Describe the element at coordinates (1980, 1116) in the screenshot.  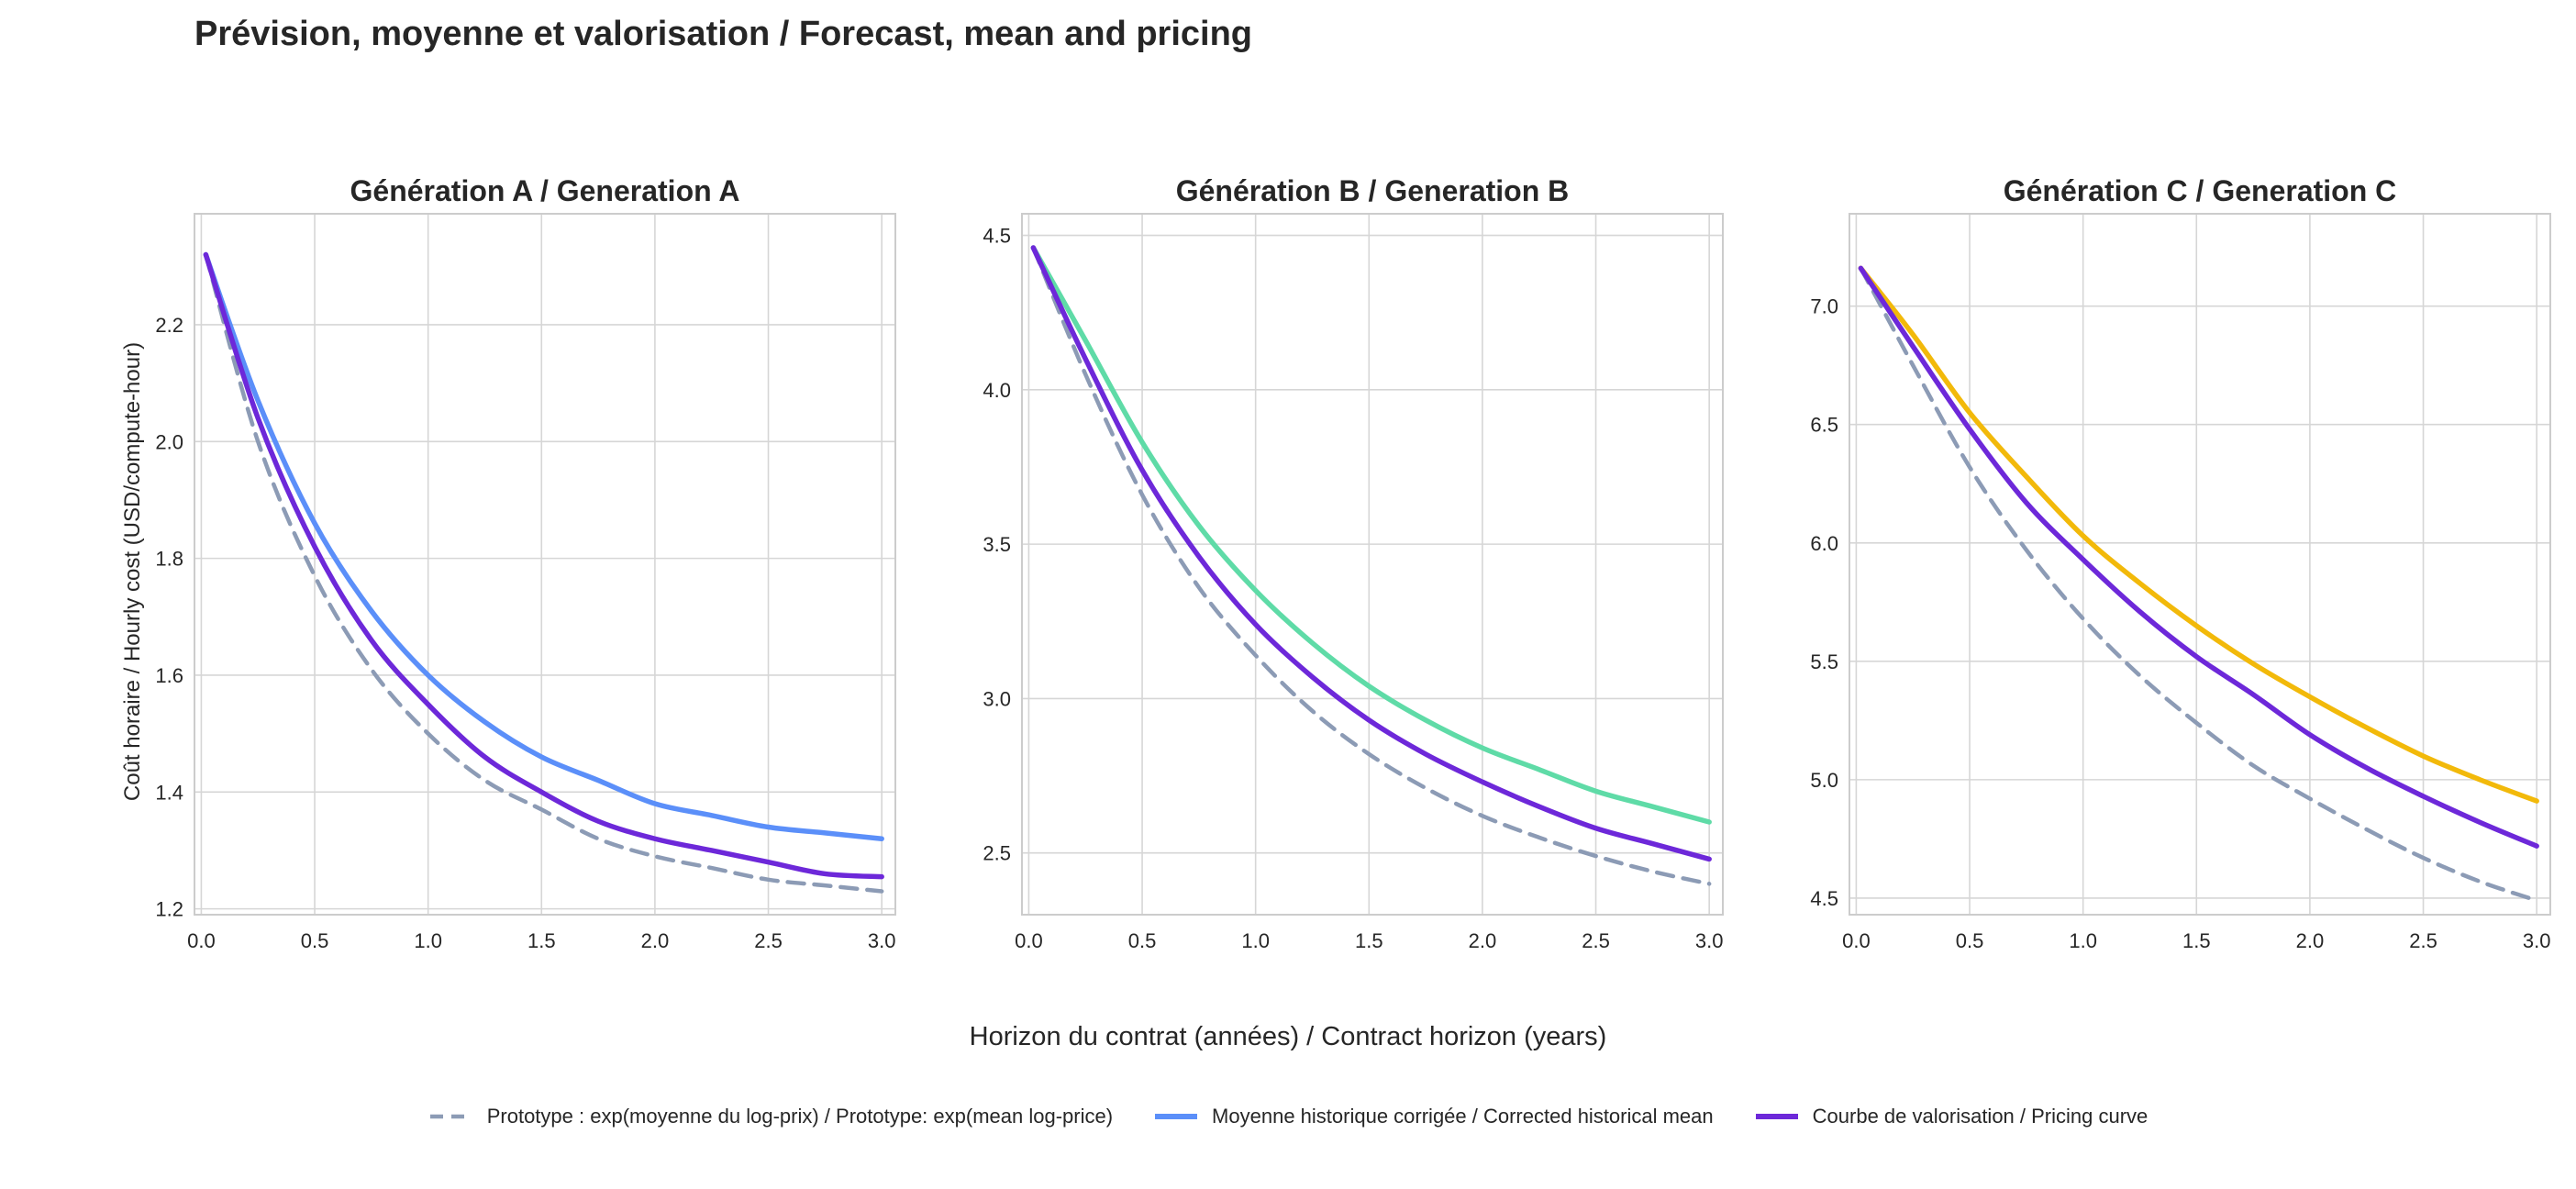
I see `legend-label: Courbe de valorisation / Pricing curve` at that location.